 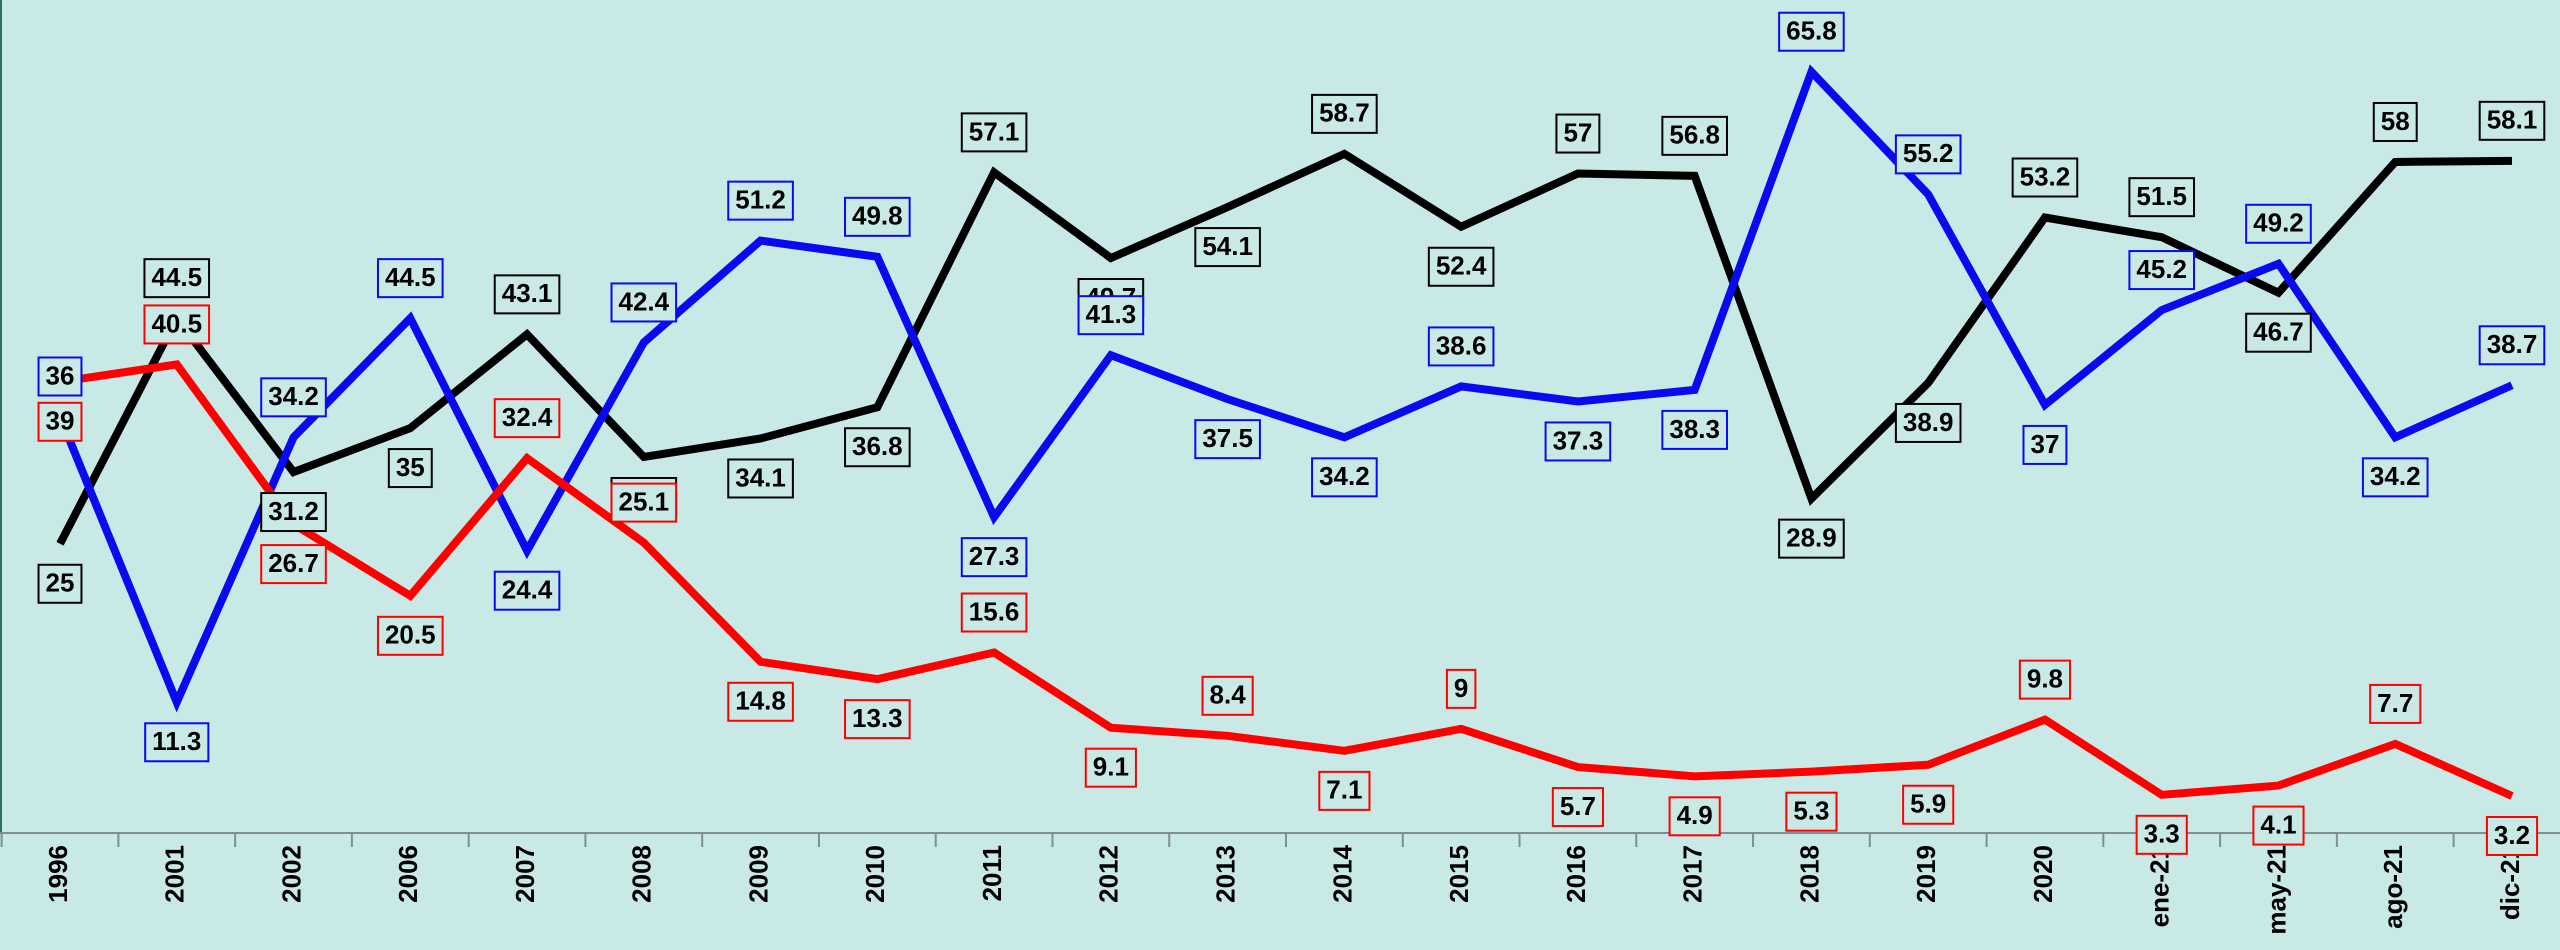 I want to click on data-label-text: 34.2, so click(x=2395, y=476).